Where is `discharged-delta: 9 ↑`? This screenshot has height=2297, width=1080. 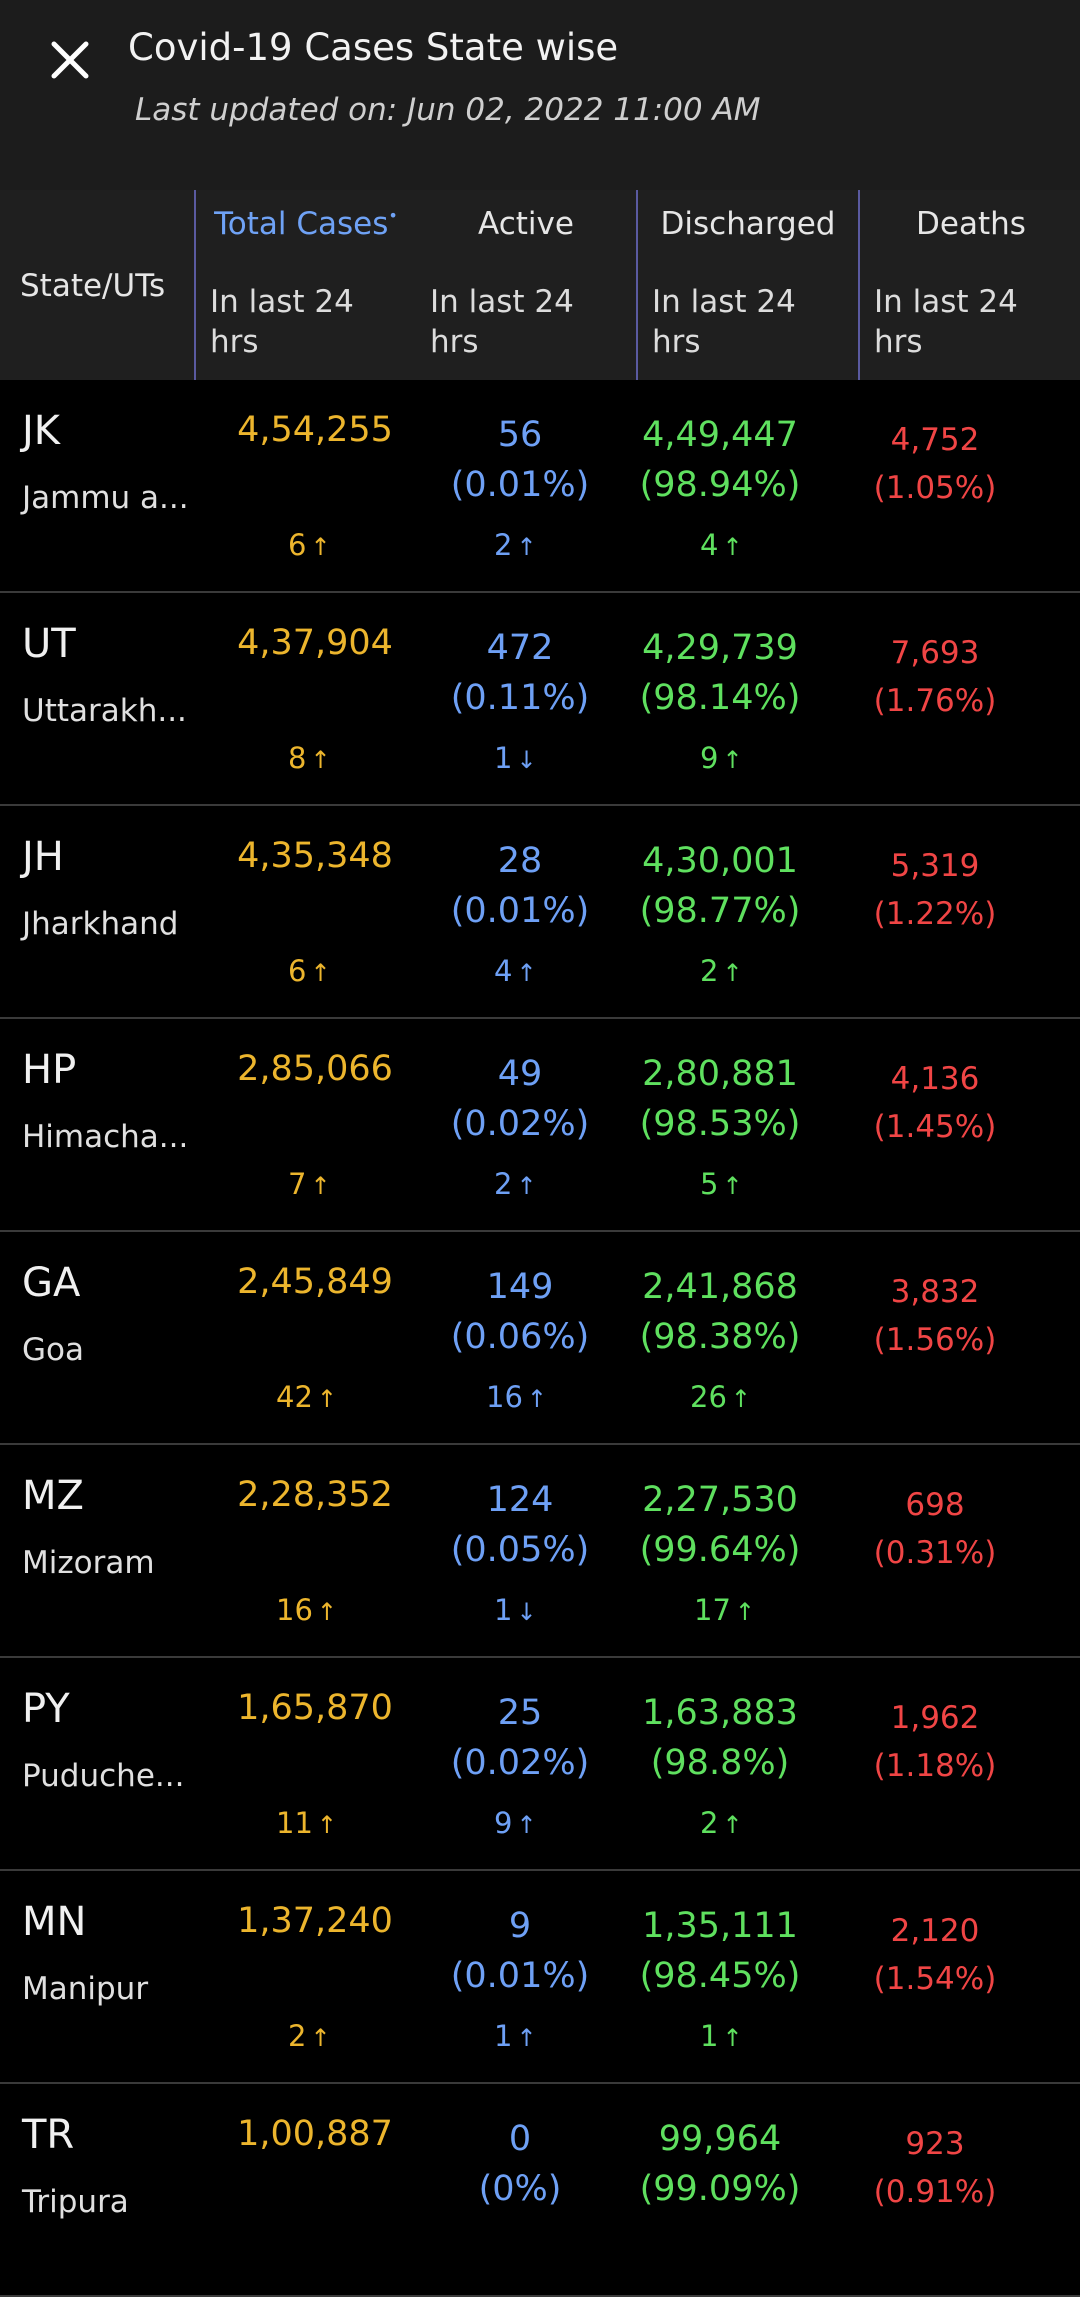
discharged-delta: 9 ↑ is located at coordinates (721, 758).